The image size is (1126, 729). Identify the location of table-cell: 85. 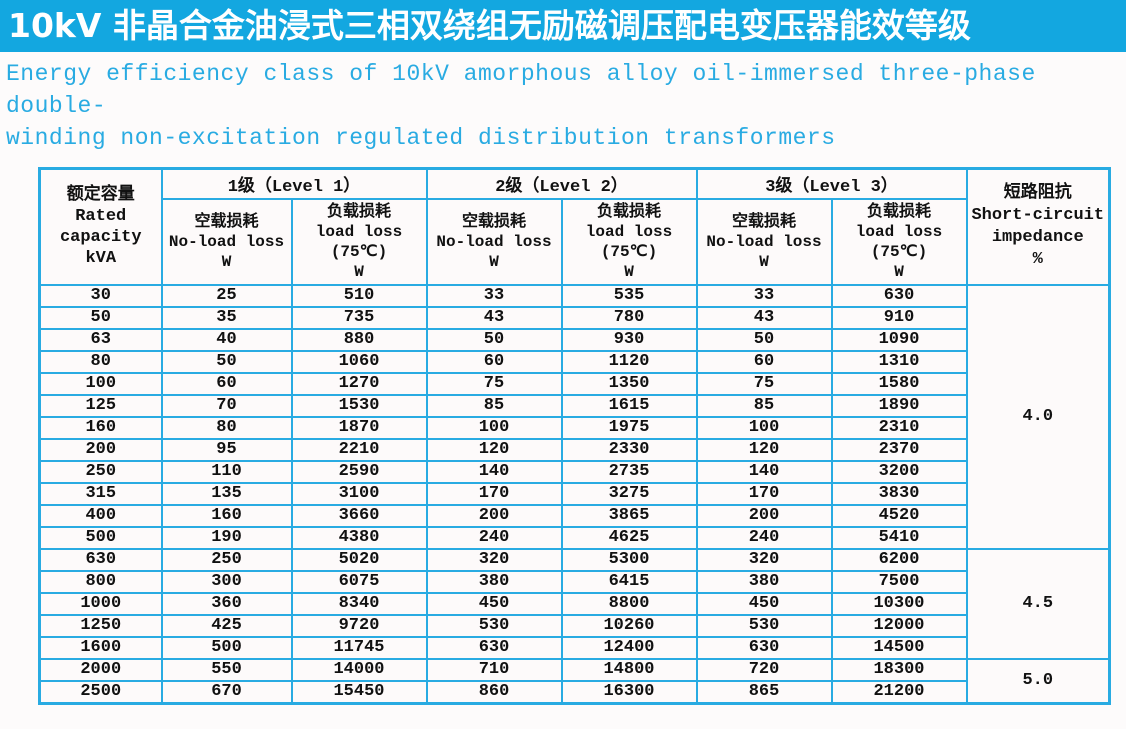
(764, 405).